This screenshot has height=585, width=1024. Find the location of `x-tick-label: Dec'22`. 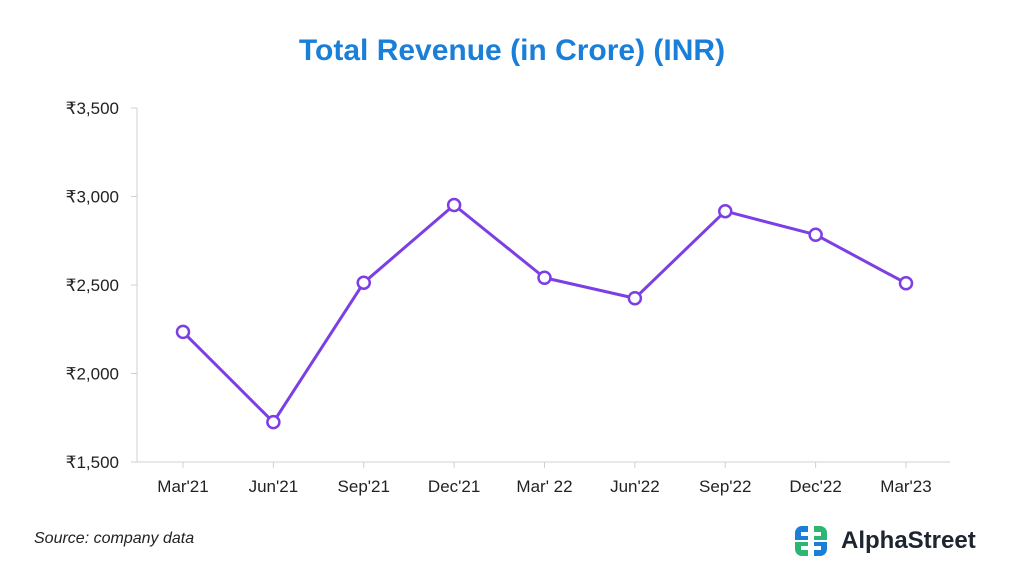

x-tick-label: Dec'22 is located at coordinates (815, 486).